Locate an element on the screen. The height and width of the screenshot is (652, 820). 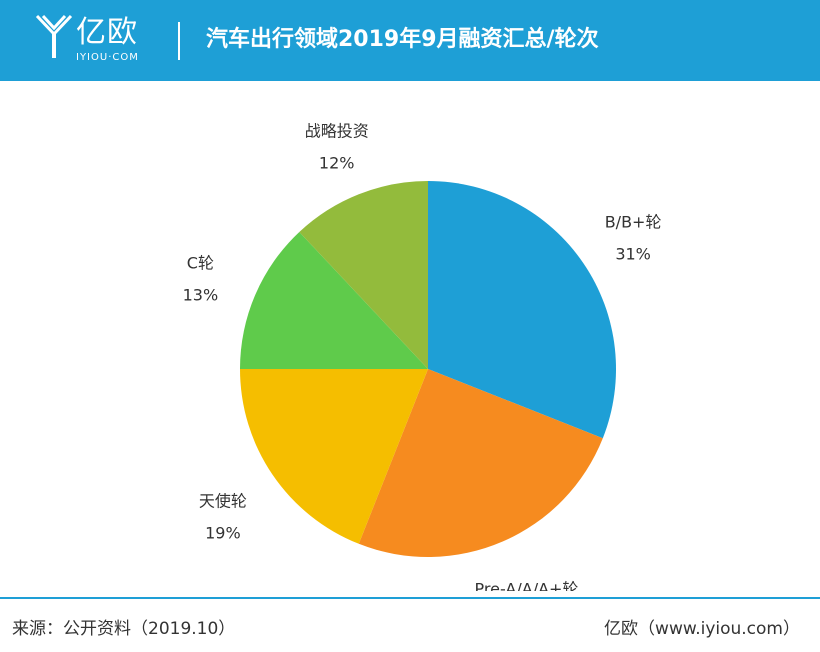
slice-label-1: Pre-A/A/A+轮 is located at coordinates (527, 585).